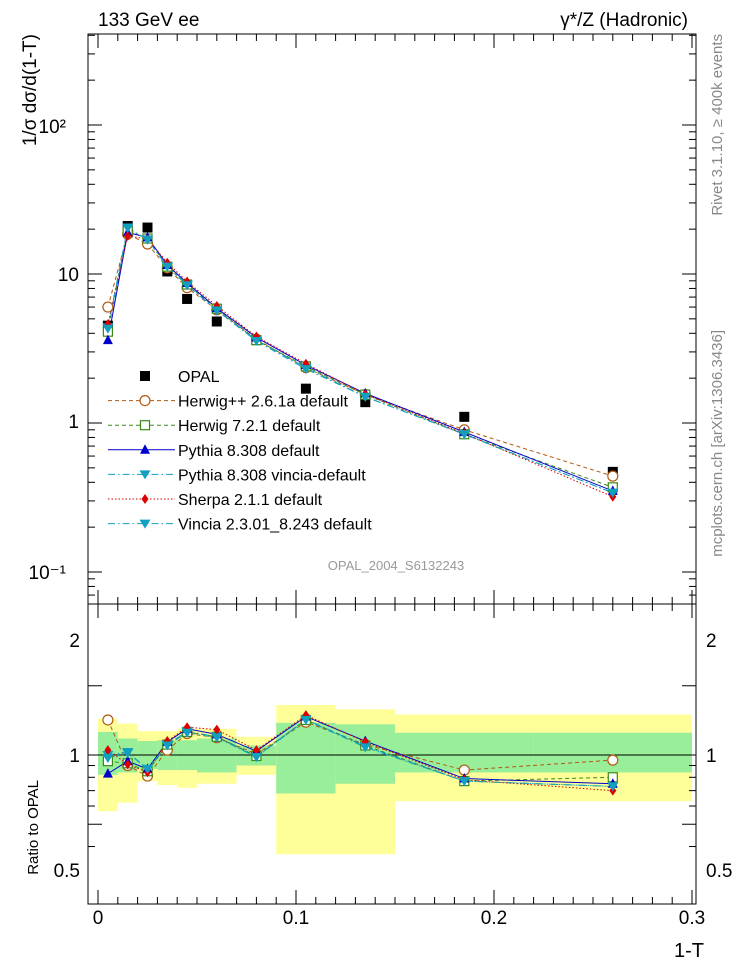  Describe the element at coordinates (296, 918) in the screenshot. I see `x-tick-label: 0.1` at that location.